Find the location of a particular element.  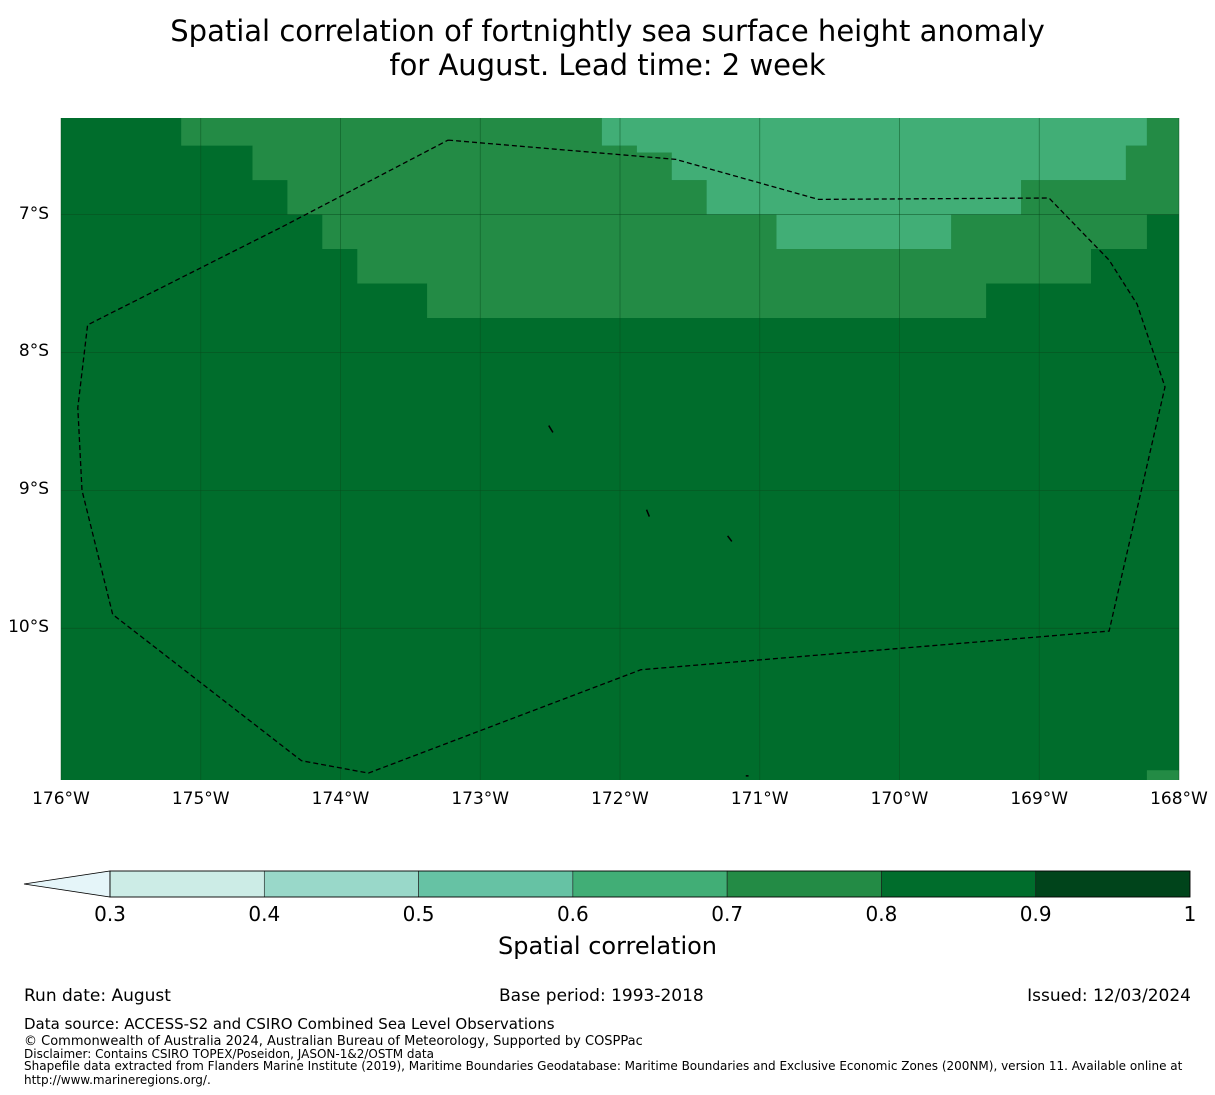

colorbar-tick-label: 0.4 is located at coordinates (264, 914).